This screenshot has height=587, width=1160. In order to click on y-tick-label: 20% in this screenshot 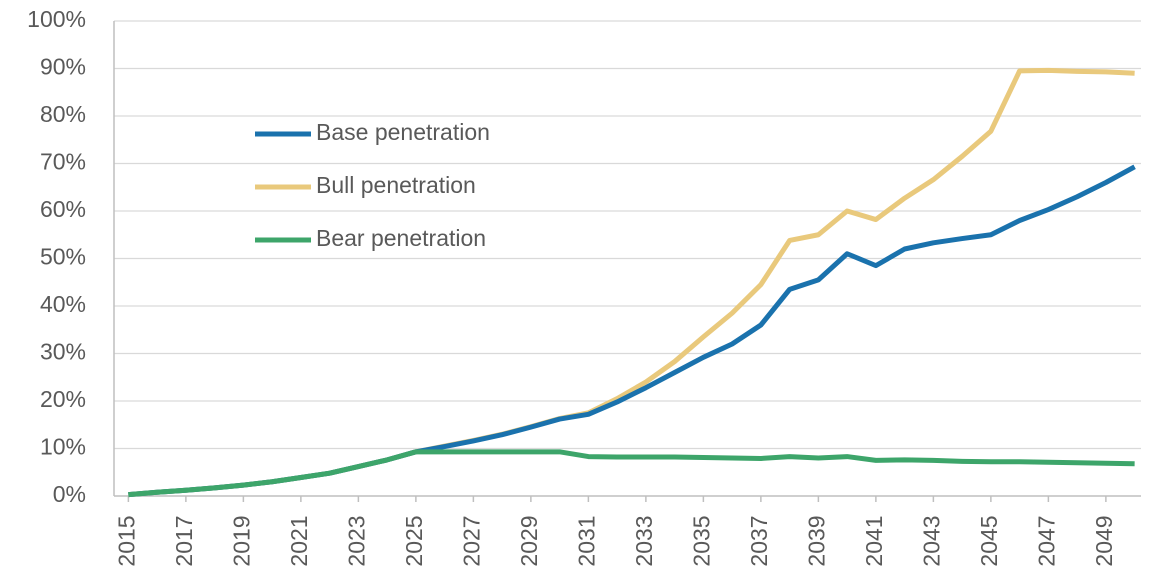, I will do `click(63, 399)`.